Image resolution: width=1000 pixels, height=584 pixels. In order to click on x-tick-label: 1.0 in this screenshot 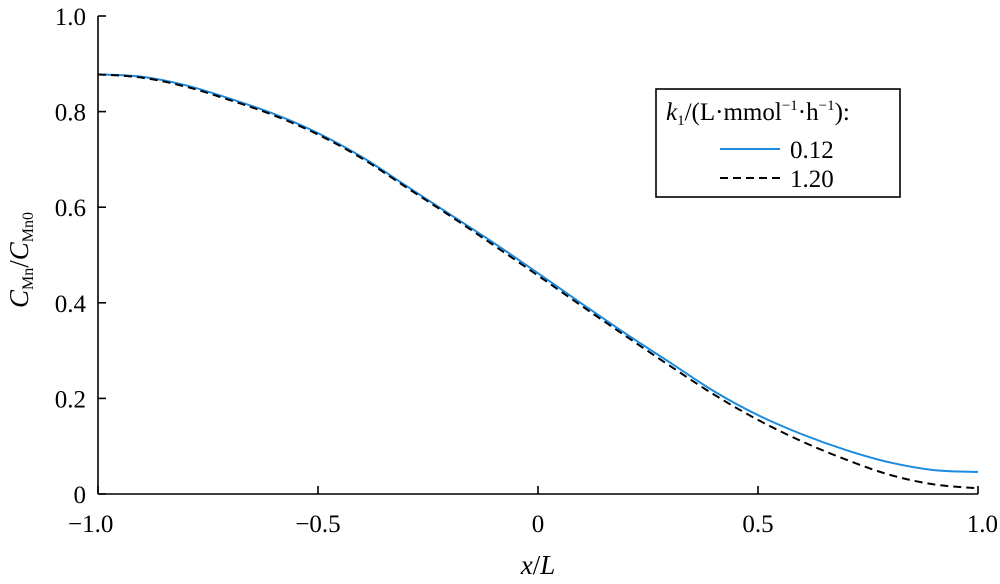, I will do `click(982, 524)`.